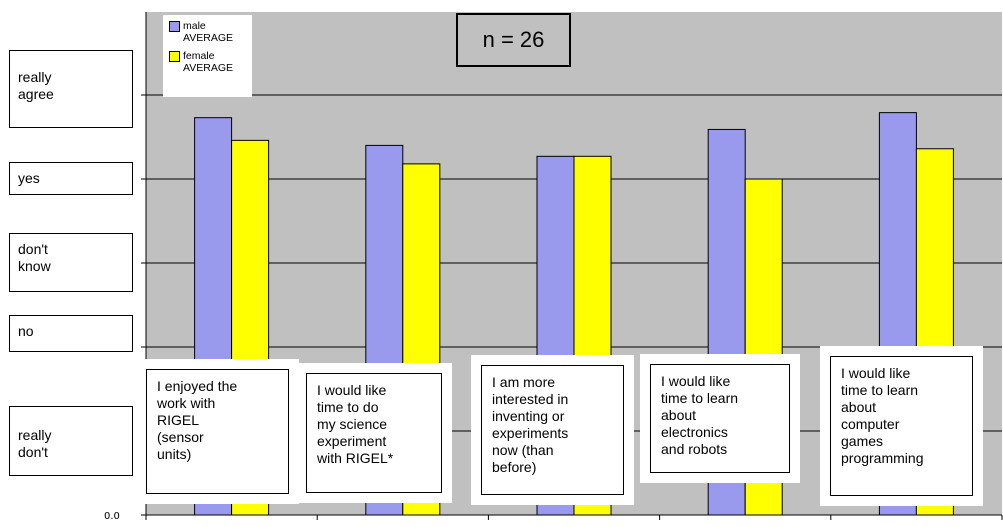  I want to click on scale-label: don't know, so click(71, 262).